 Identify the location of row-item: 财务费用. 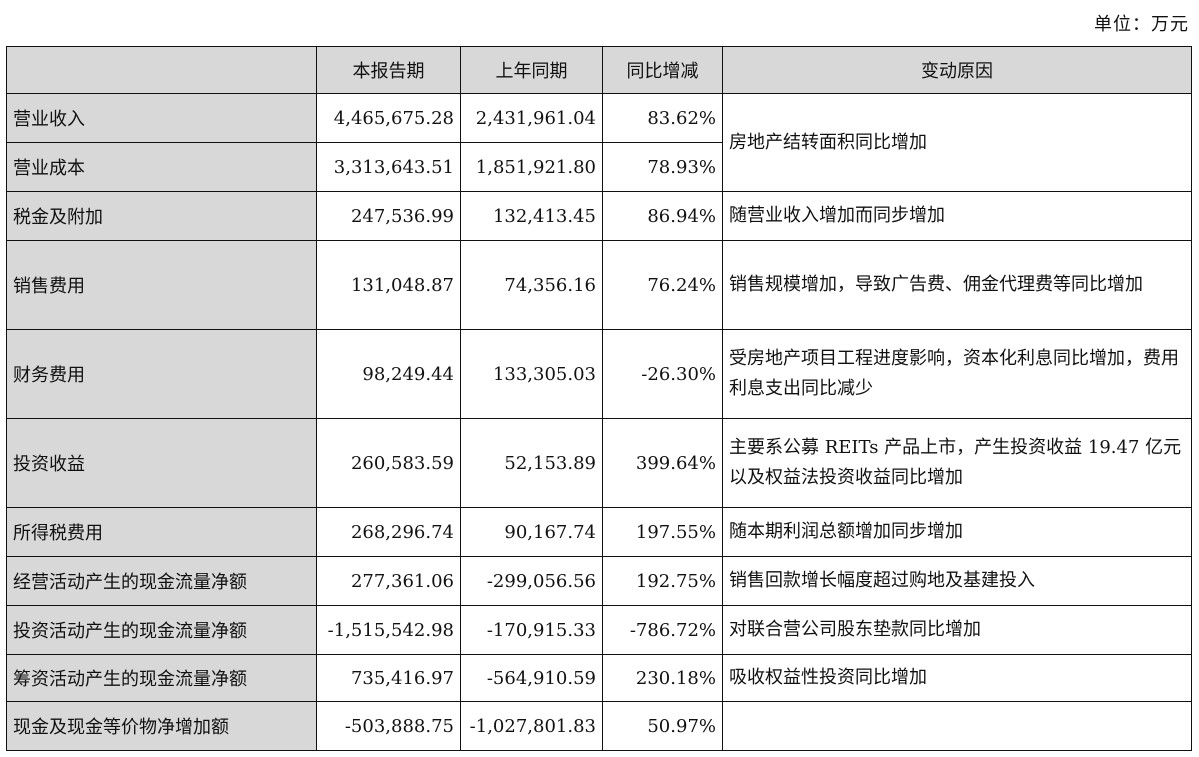
(161, 374).